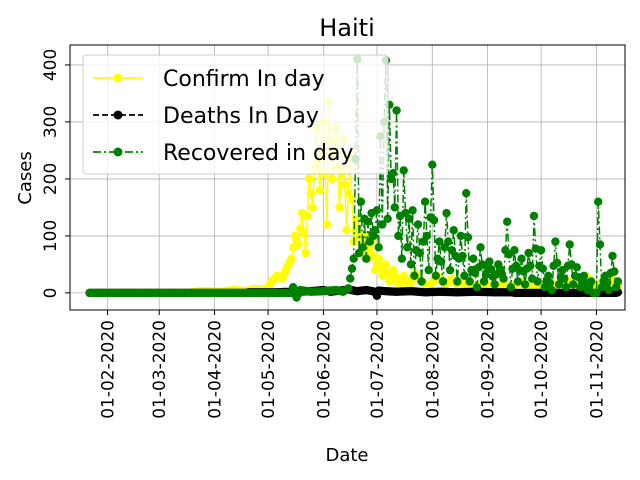 The height and width of the screenshot is (480, 640). What do you see at coordinates (542, 369) in the screenshot?
I see `x-tick-label: 01-10-2020` at bounding box center [542, 369].